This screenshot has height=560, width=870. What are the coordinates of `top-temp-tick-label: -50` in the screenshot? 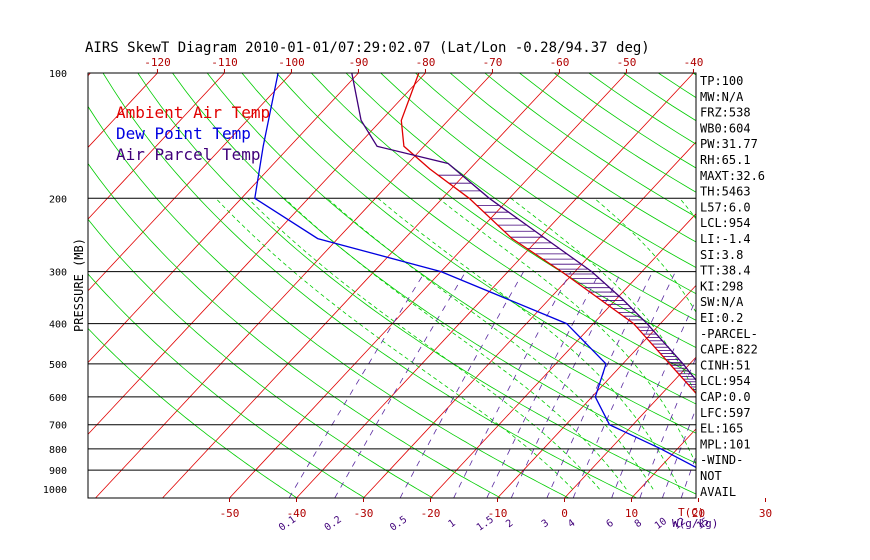 It's located at (627, 62).